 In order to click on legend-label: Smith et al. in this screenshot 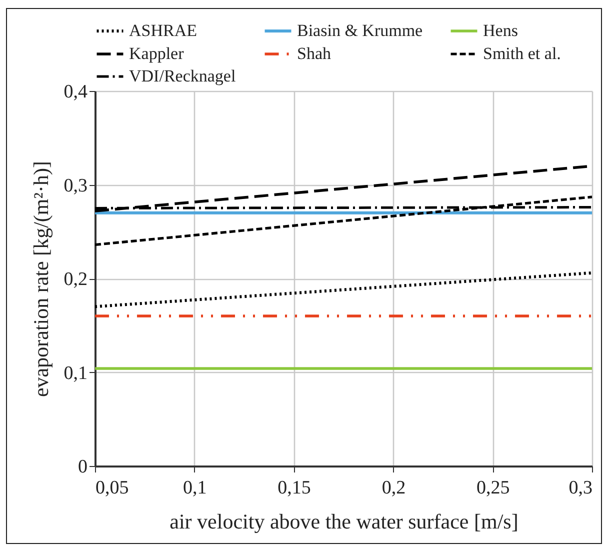, I will do `click(522, 53)`.